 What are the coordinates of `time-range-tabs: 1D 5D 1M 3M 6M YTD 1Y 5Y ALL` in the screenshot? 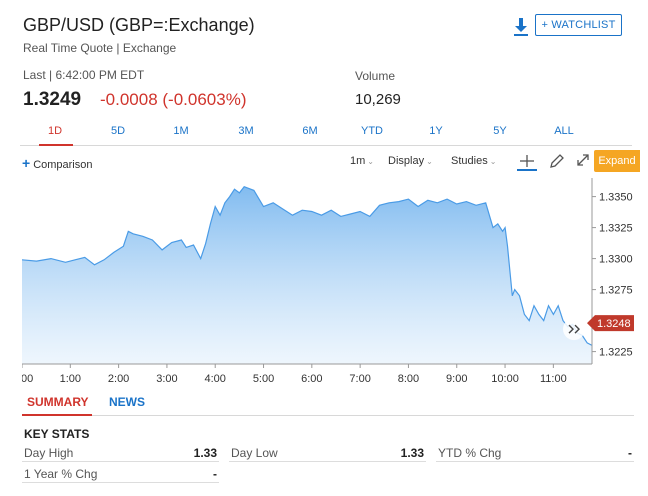 It's located at (326, 134).